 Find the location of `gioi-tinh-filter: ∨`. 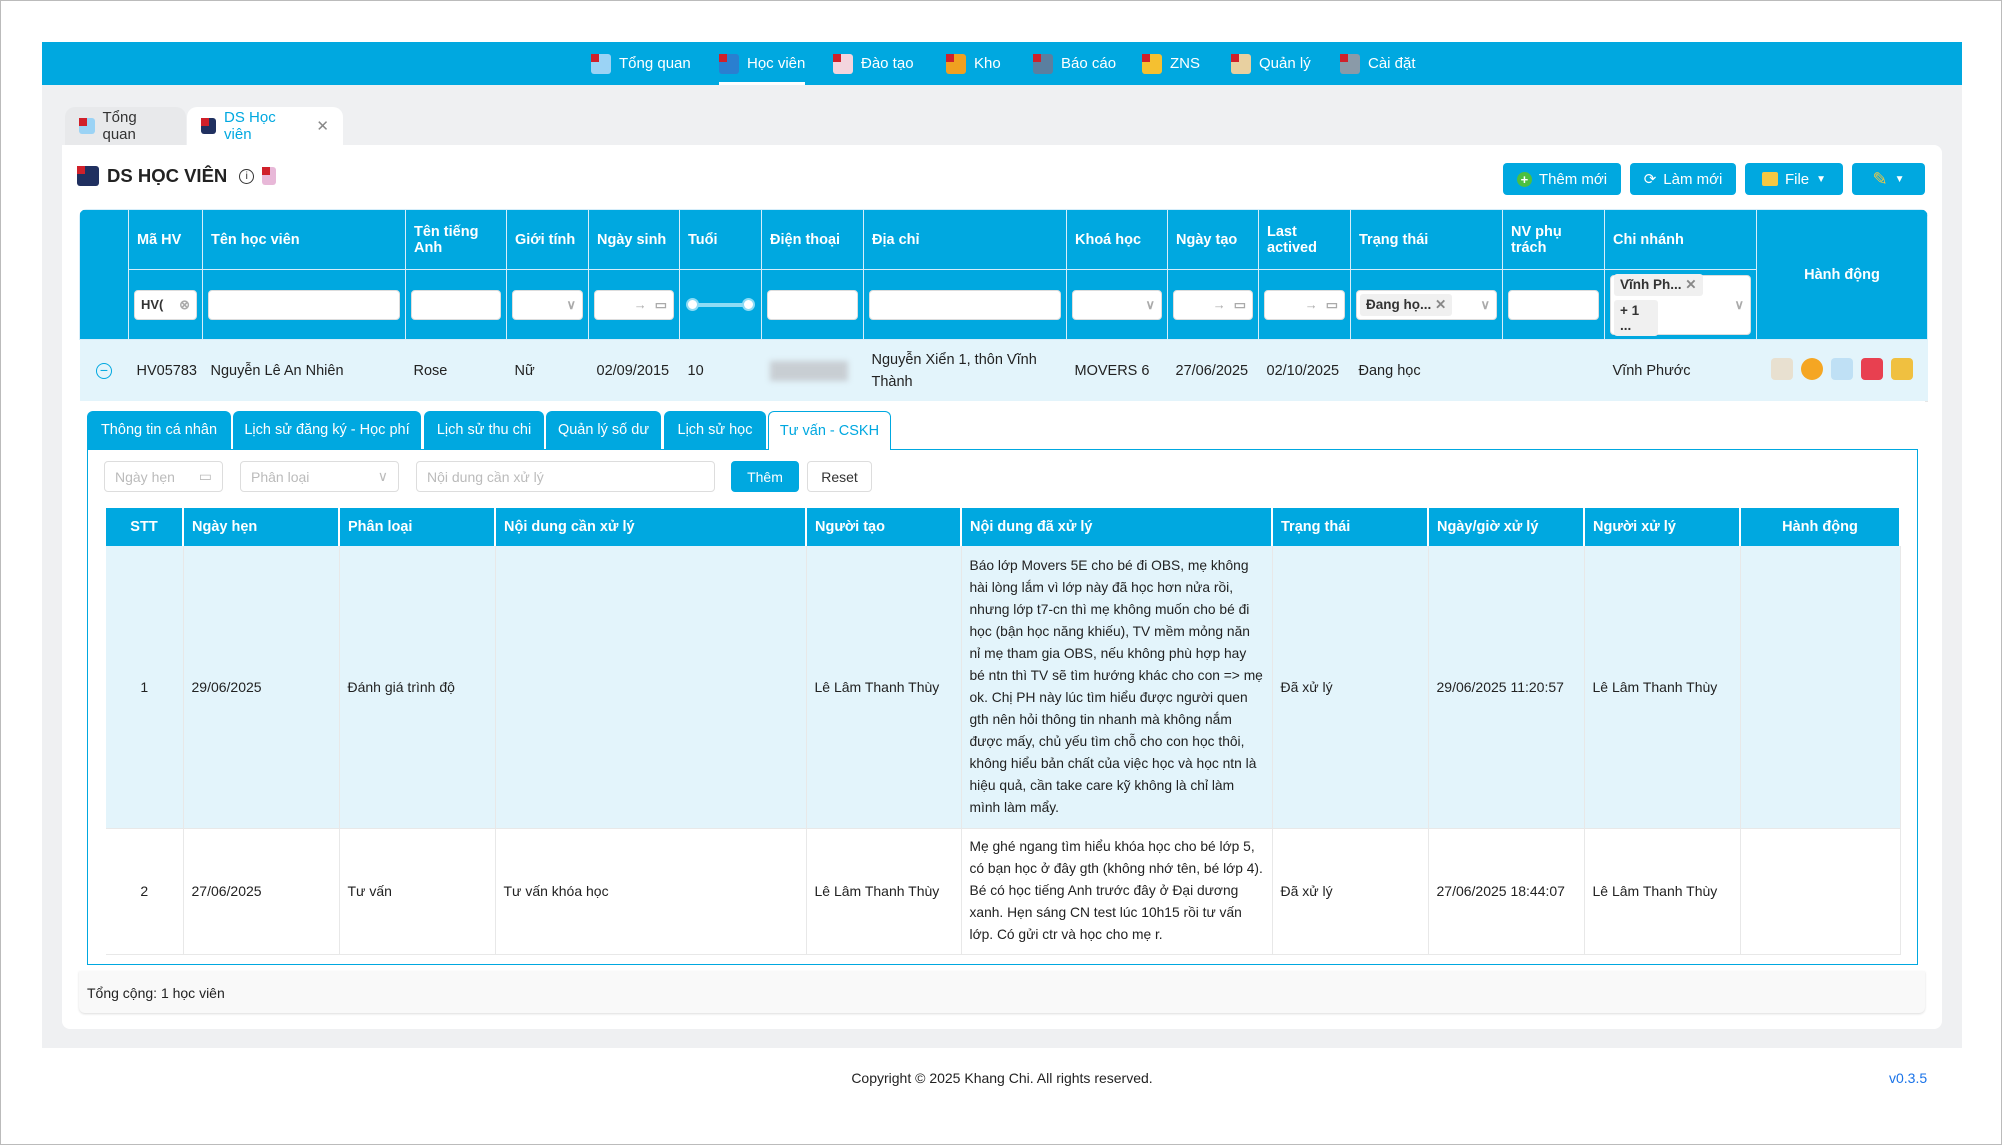

gioi-tinh-filter: ∨ is located at coordinates (547, 304).